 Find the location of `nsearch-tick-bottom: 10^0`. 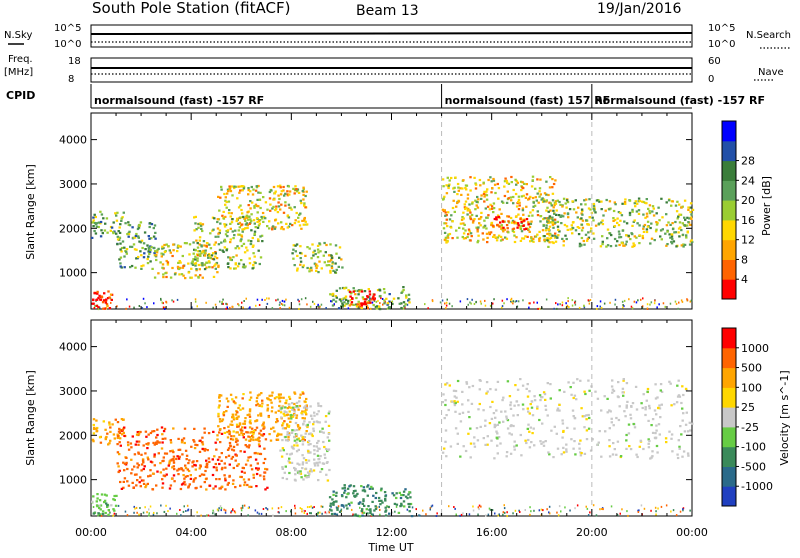

nsearch-tick-bottom: 10^0 is located at coordinates (721, 44).